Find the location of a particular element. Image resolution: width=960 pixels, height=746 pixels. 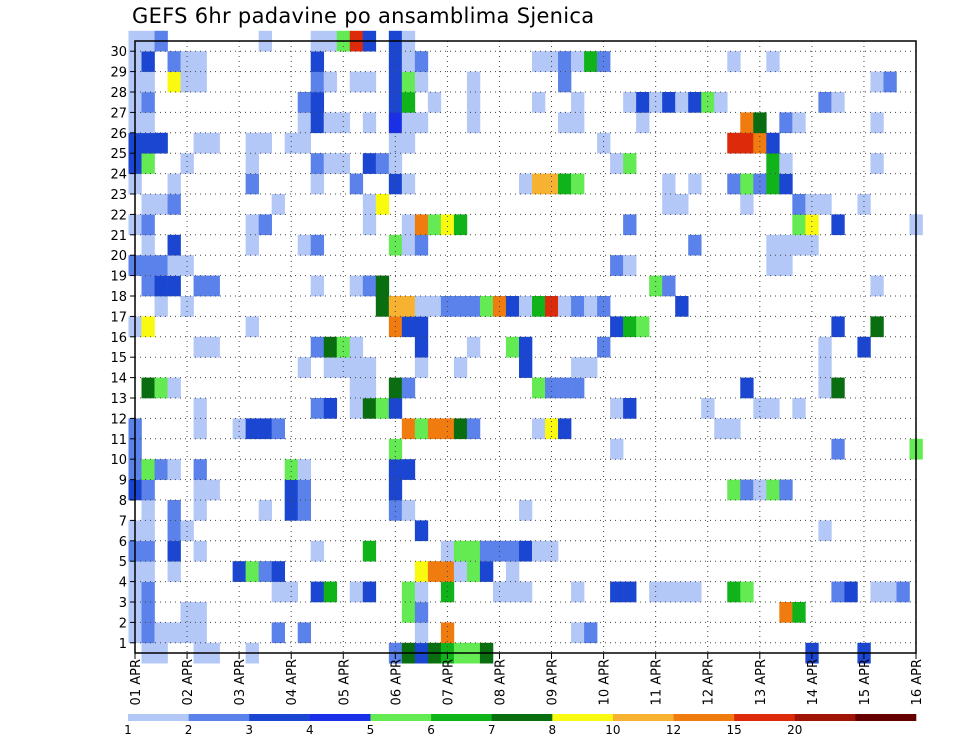

y-tick-label: 17 is located at coordinates (118, 317).